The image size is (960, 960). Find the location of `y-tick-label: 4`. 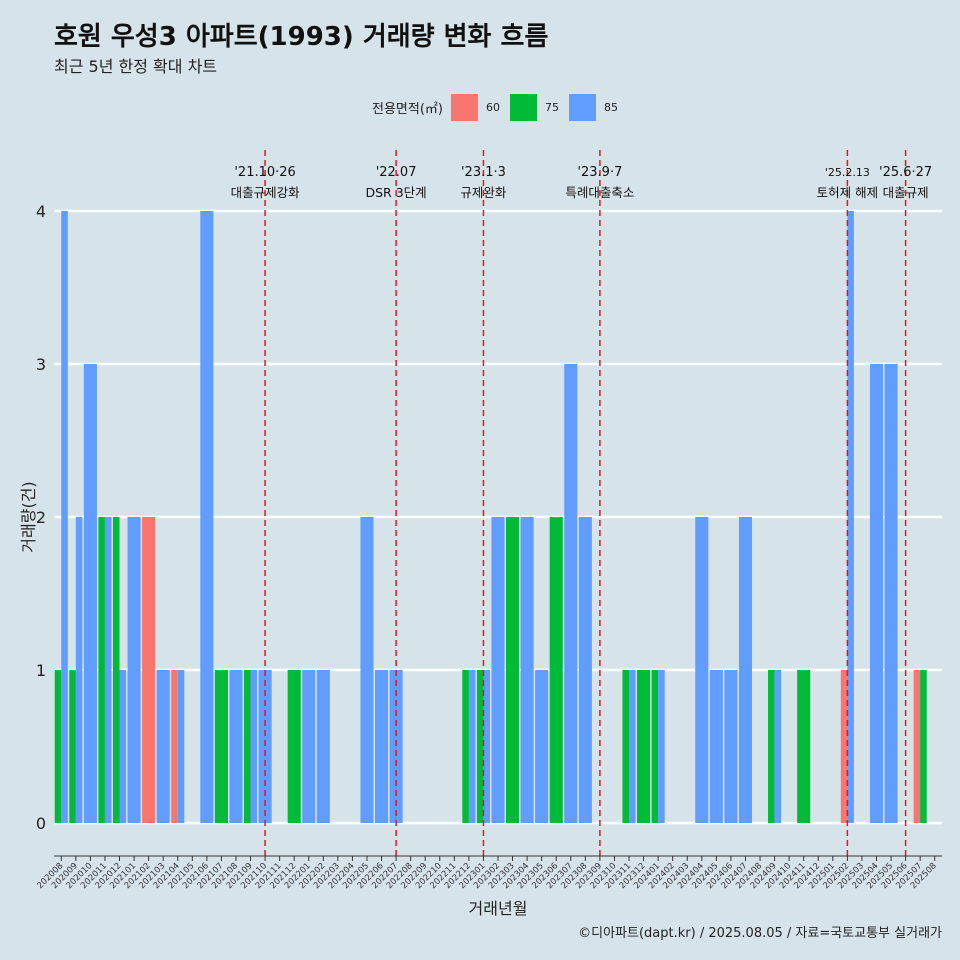

y-tick-label: 4 is located at coordinates (41, 211).